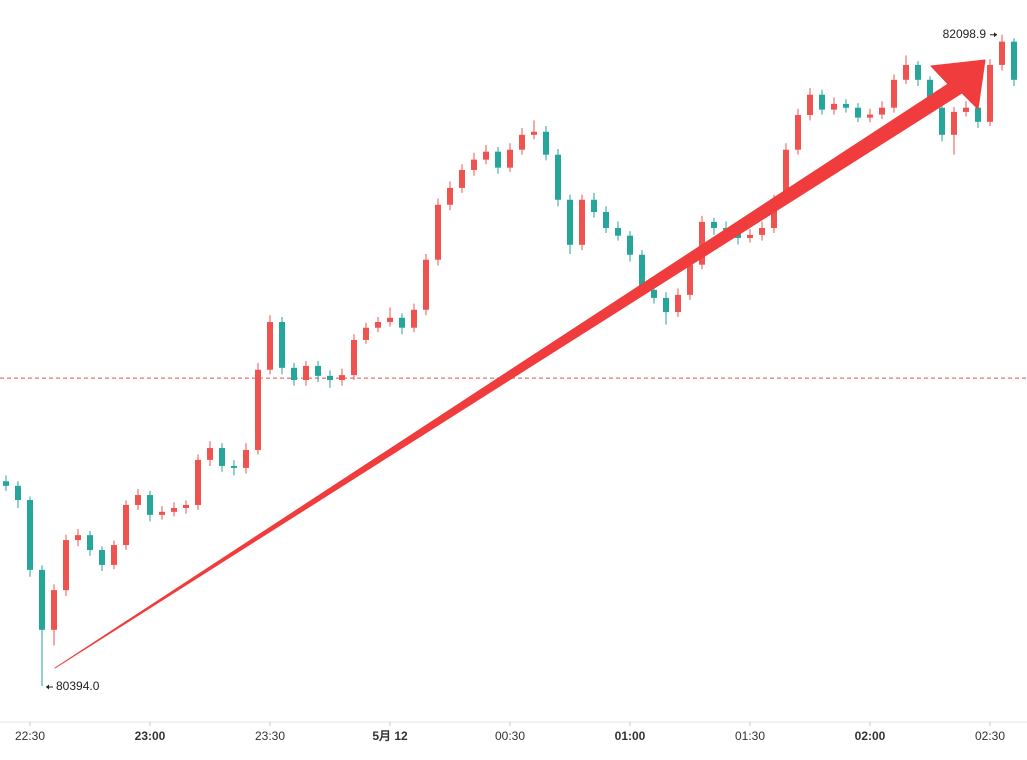 The height and width of the screenshot is (760, 1027). What do you see at coordinates (390, 736) in the screenshot?
I see `x-tick-label: 5月 12` at bounding box center [390, 736].